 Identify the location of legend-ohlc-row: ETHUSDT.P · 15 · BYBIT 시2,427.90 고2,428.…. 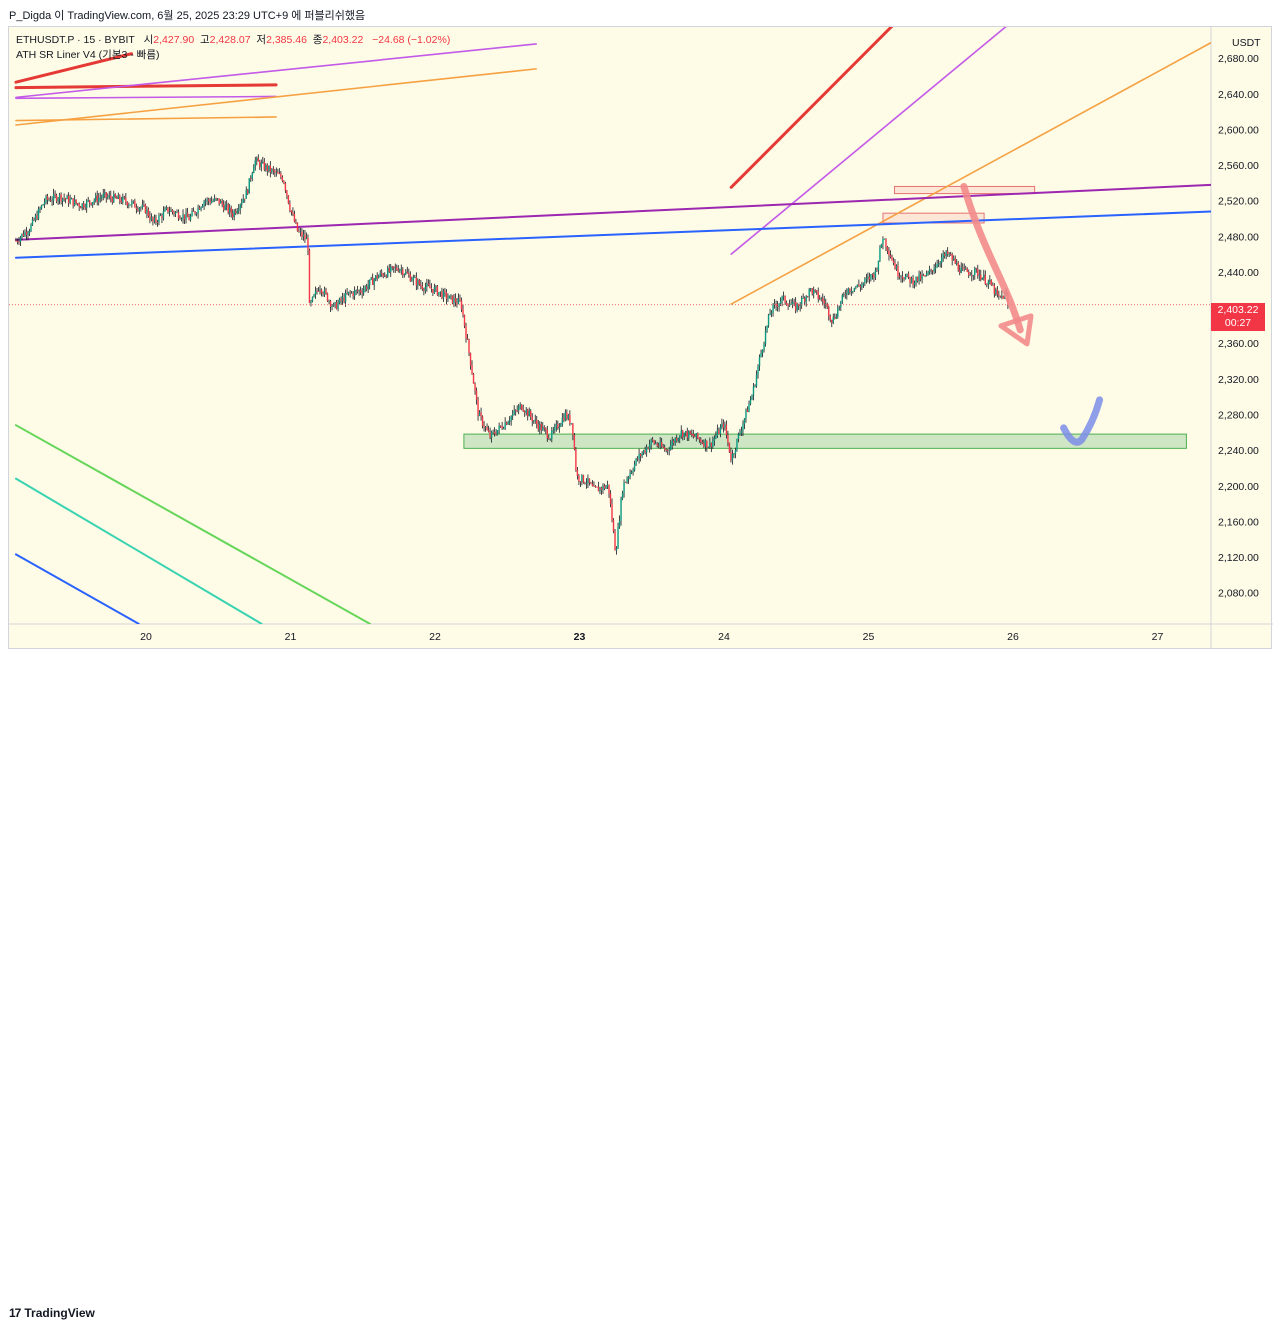
(233, 40).